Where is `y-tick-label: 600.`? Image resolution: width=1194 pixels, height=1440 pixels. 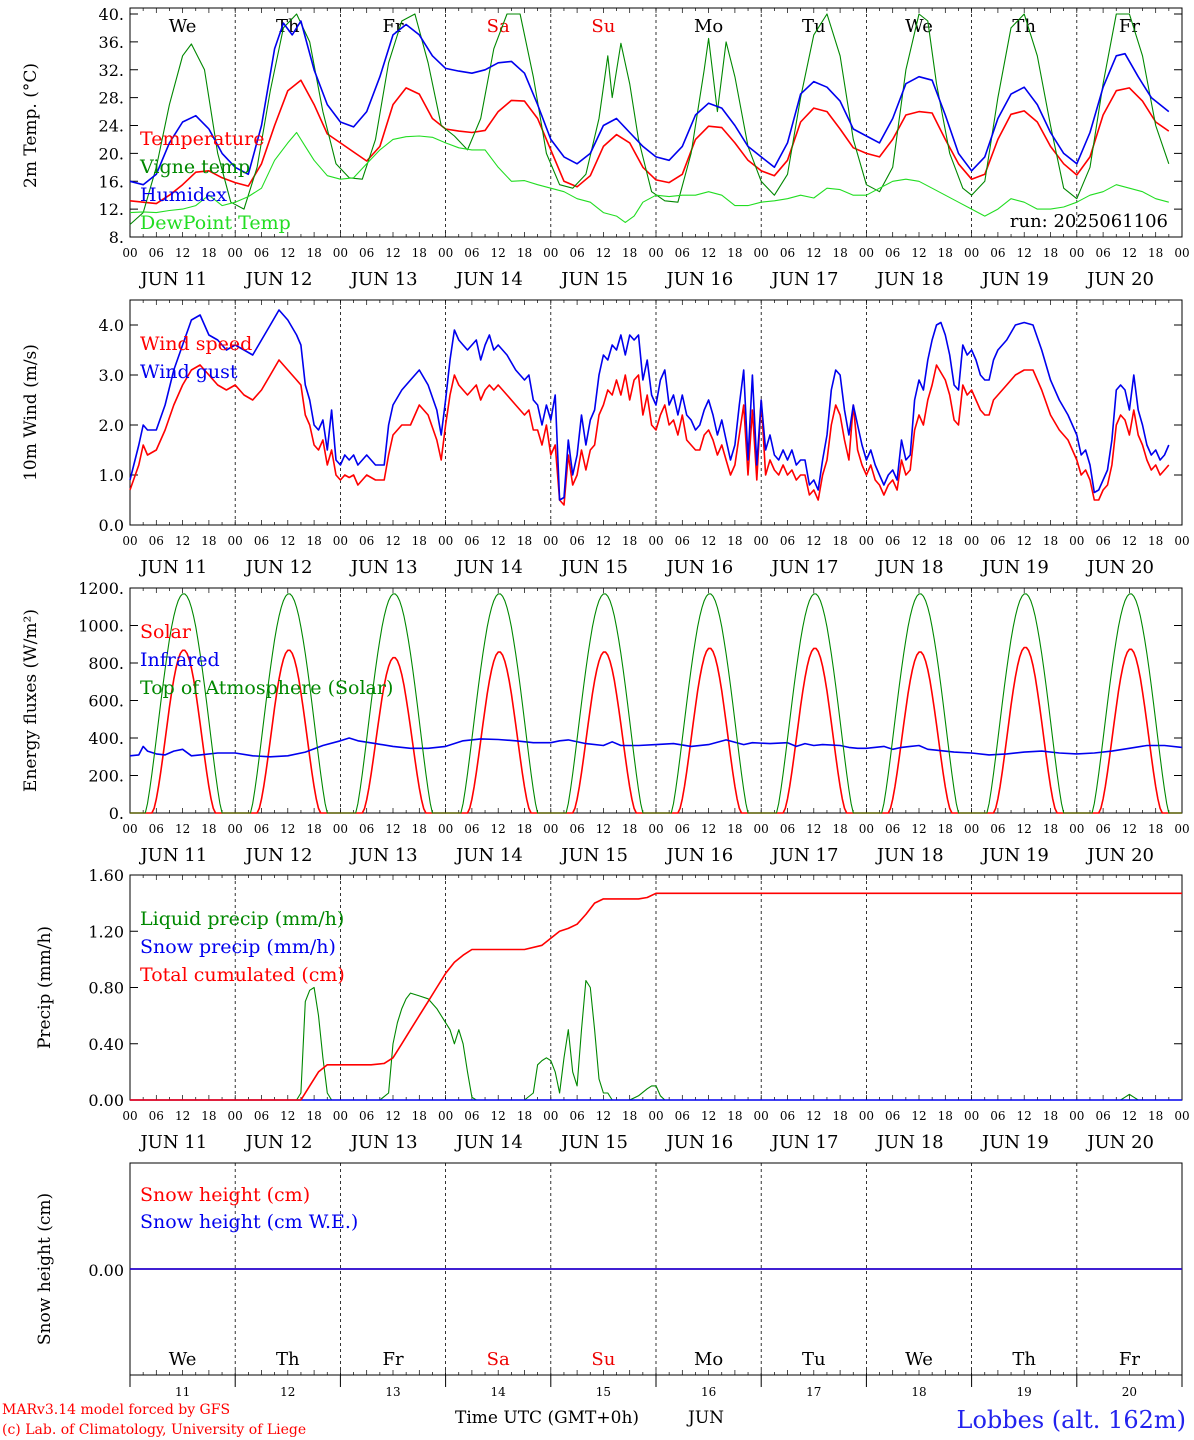
y-tick-label: 600. is located at coordinates (106, 701).